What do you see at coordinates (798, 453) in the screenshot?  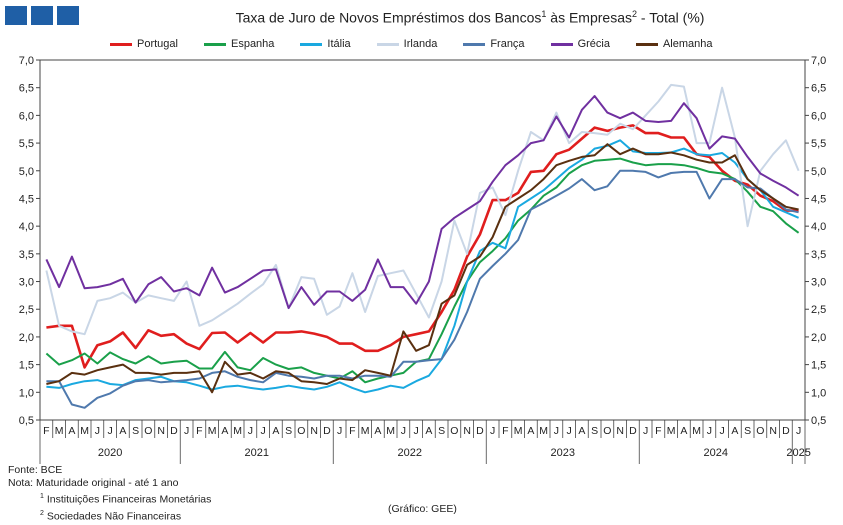 I see `year-label: 2025` at bounding box center [798, 453].